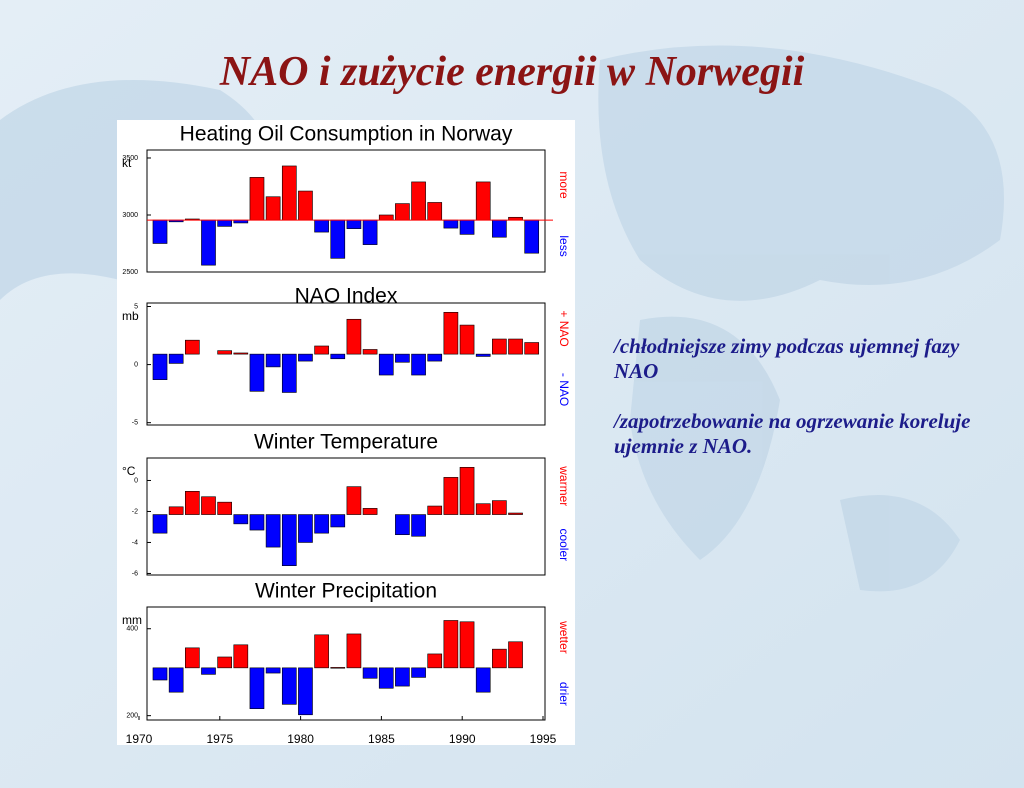 The height and width of the screenshot is (788, 1024). Describe the element at coordinates (135, 542) in the screenshot. I see `y-tick-label: -4` at that location.